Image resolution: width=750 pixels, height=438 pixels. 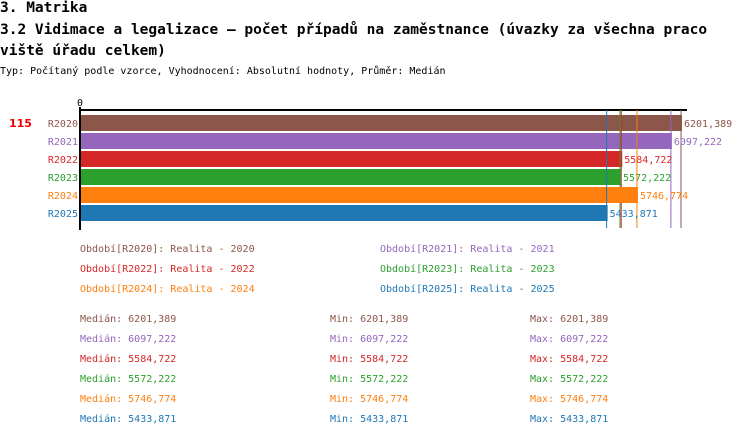 I want to click on legend-item: Období[R2023]: Realita - 2023, so click(x=467, y=269).